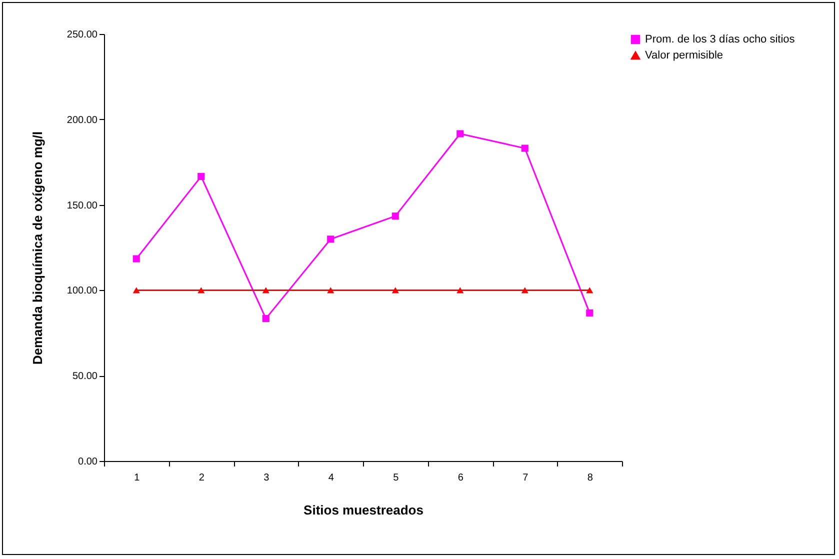  I want to click on legend-label: Prom. de los 3 días ocho sitios, so click(720, 40).